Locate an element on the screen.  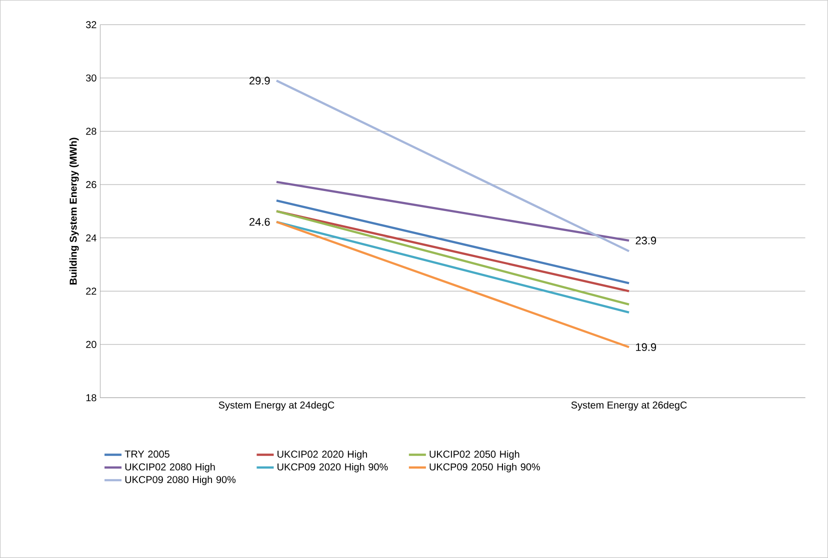
x-tick-label: System Energy at 26degC is located at coordinates (629, 406).